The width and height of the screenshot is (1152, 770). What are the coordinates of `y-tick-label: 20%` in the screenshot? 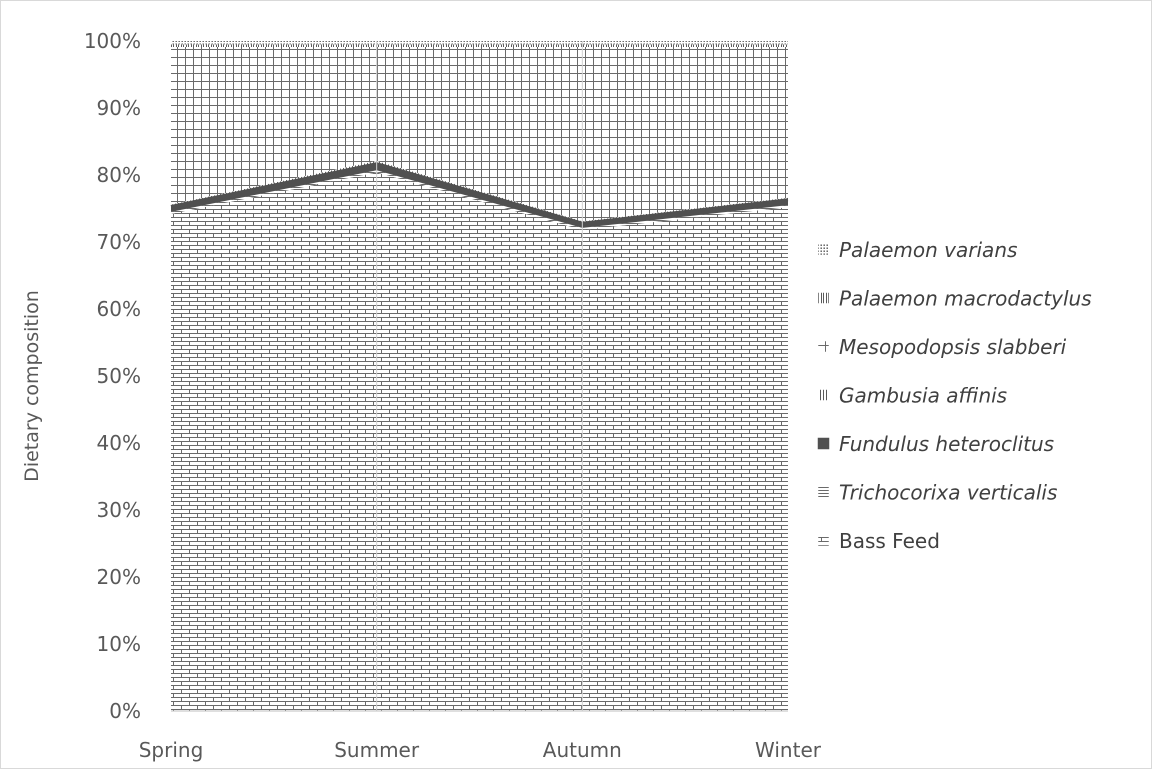 It's located at (119, 577).